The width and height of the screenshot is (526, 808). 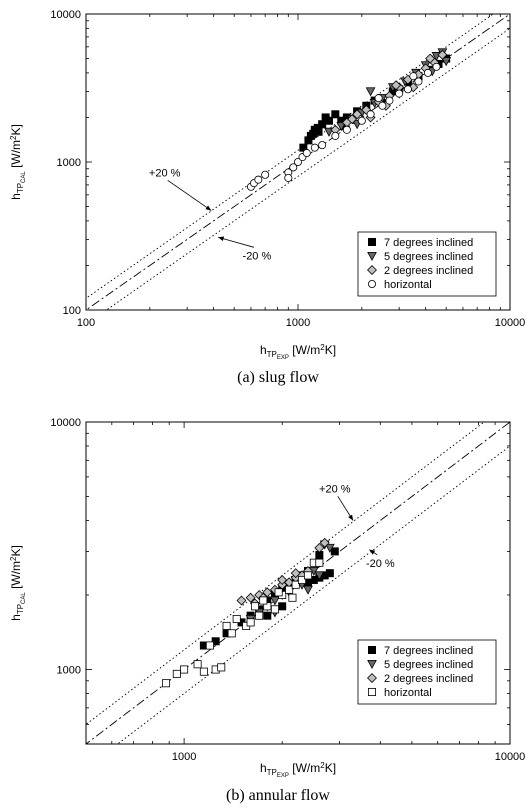 I want to click on y-axis-label: hTPCAL [W/m2K], so click(x=18, y=583).